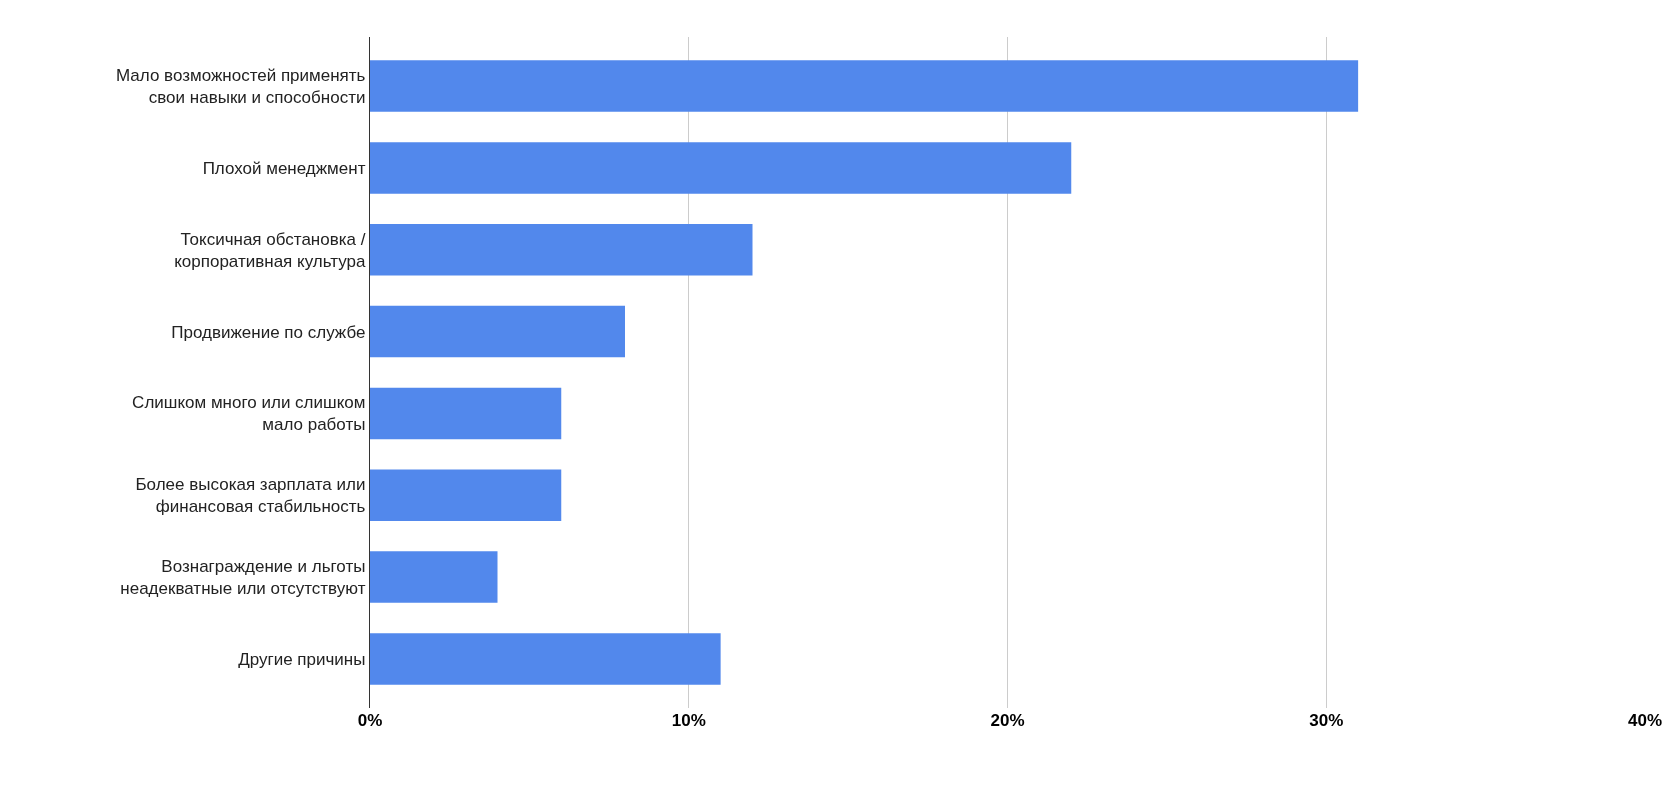 This screenshot has width=1680, height=790. Describe the element at coordinates (370, 720) in the screenshot. I see `x-tick-label: 0%` at that location.